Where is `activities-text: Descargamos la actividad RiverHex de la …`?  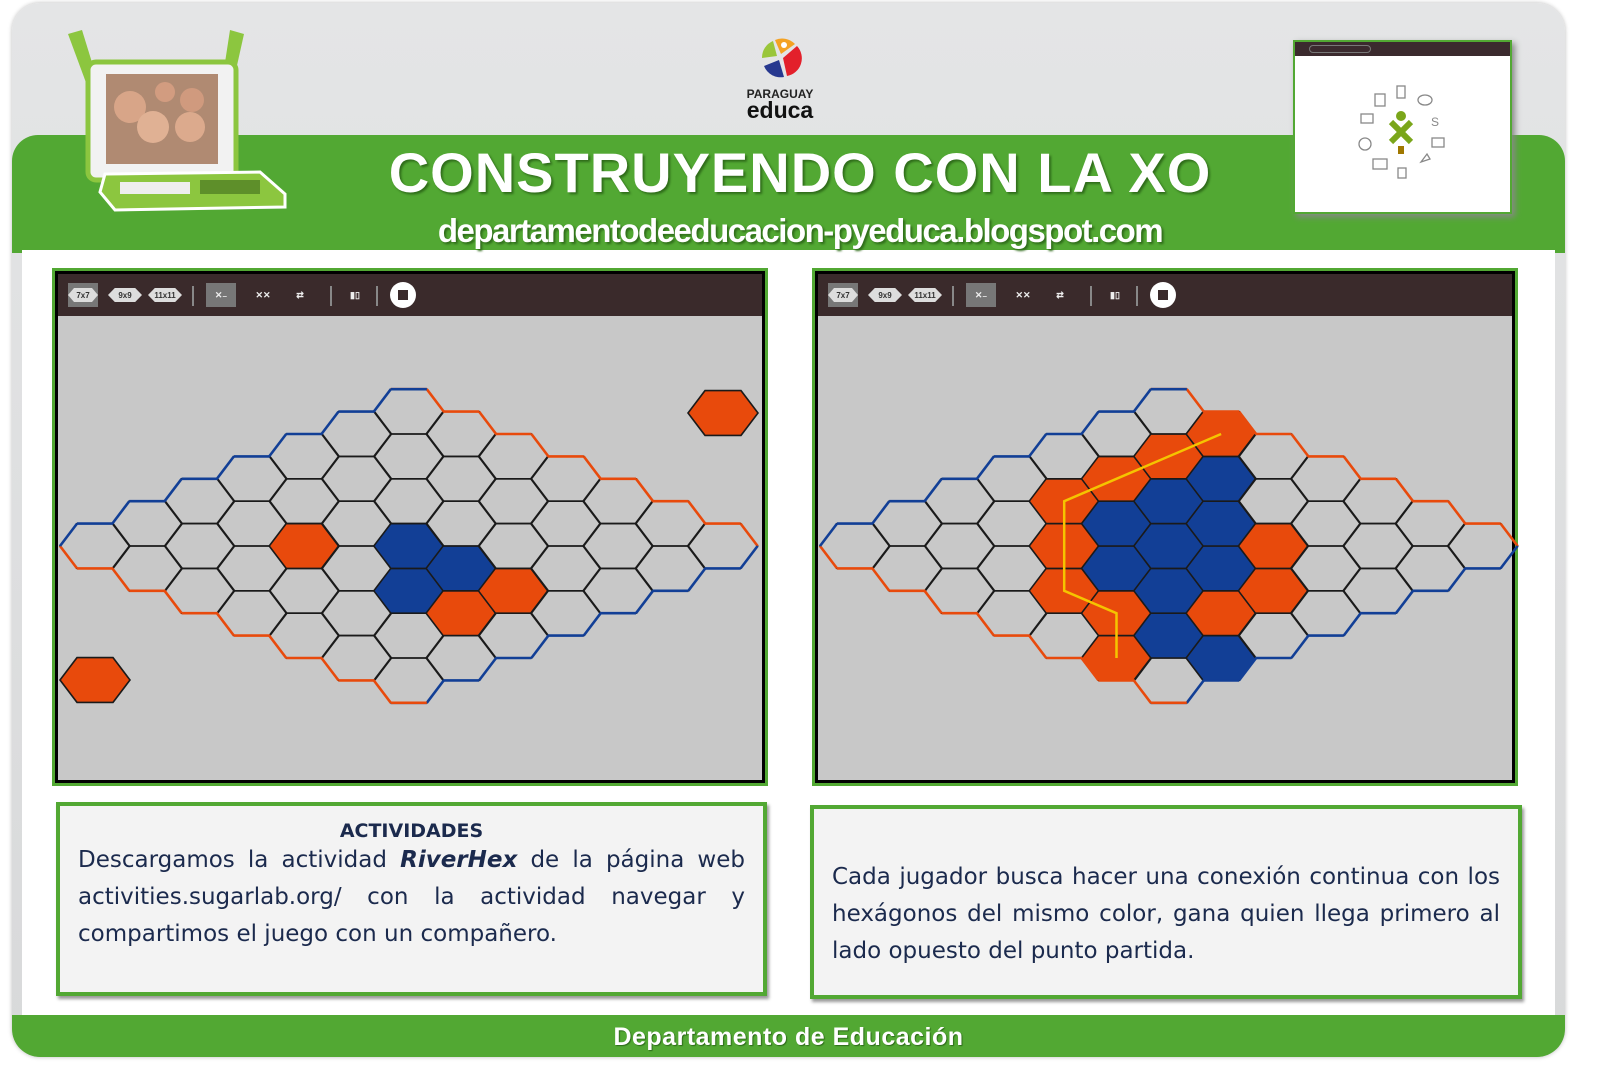 activities-text: Descargamos la actividad RiverHex de la … is located at coordinates (411, 897).